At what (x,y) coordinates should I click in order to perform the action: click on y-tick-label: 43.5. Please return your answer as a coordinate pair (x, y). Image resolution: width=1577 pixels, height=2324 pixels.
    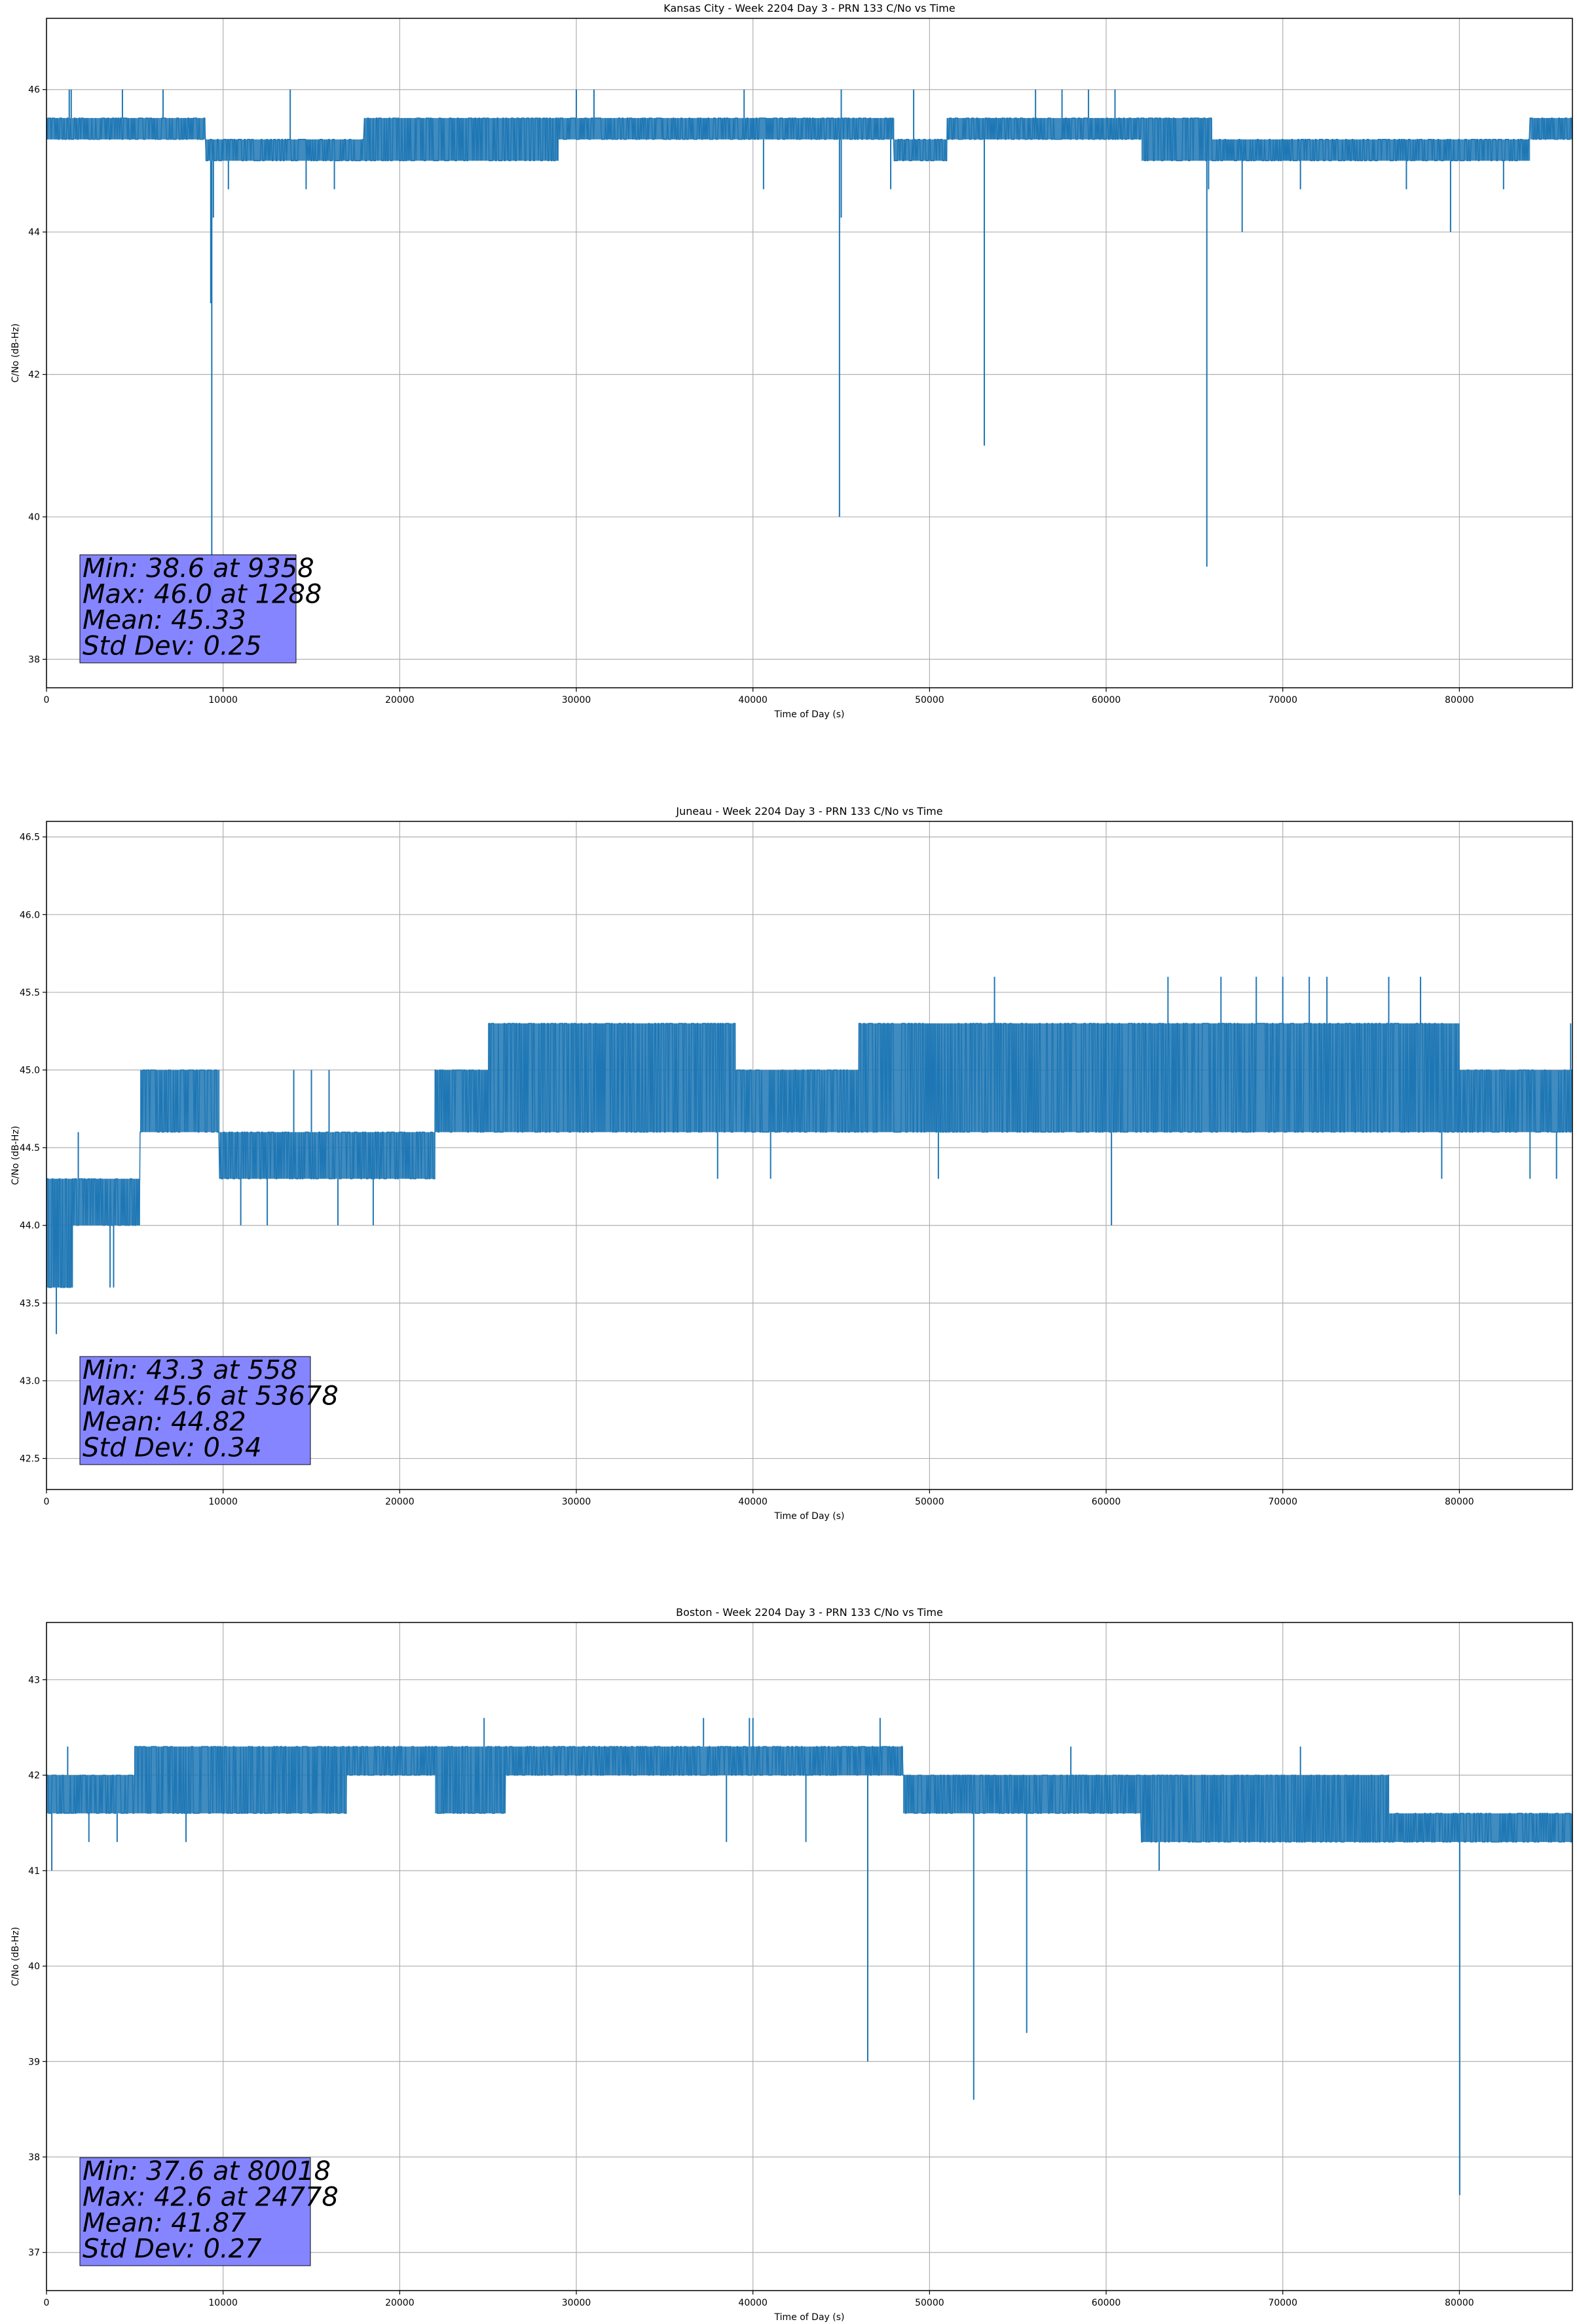
    Looking at the image, I should click on (30, 1303).